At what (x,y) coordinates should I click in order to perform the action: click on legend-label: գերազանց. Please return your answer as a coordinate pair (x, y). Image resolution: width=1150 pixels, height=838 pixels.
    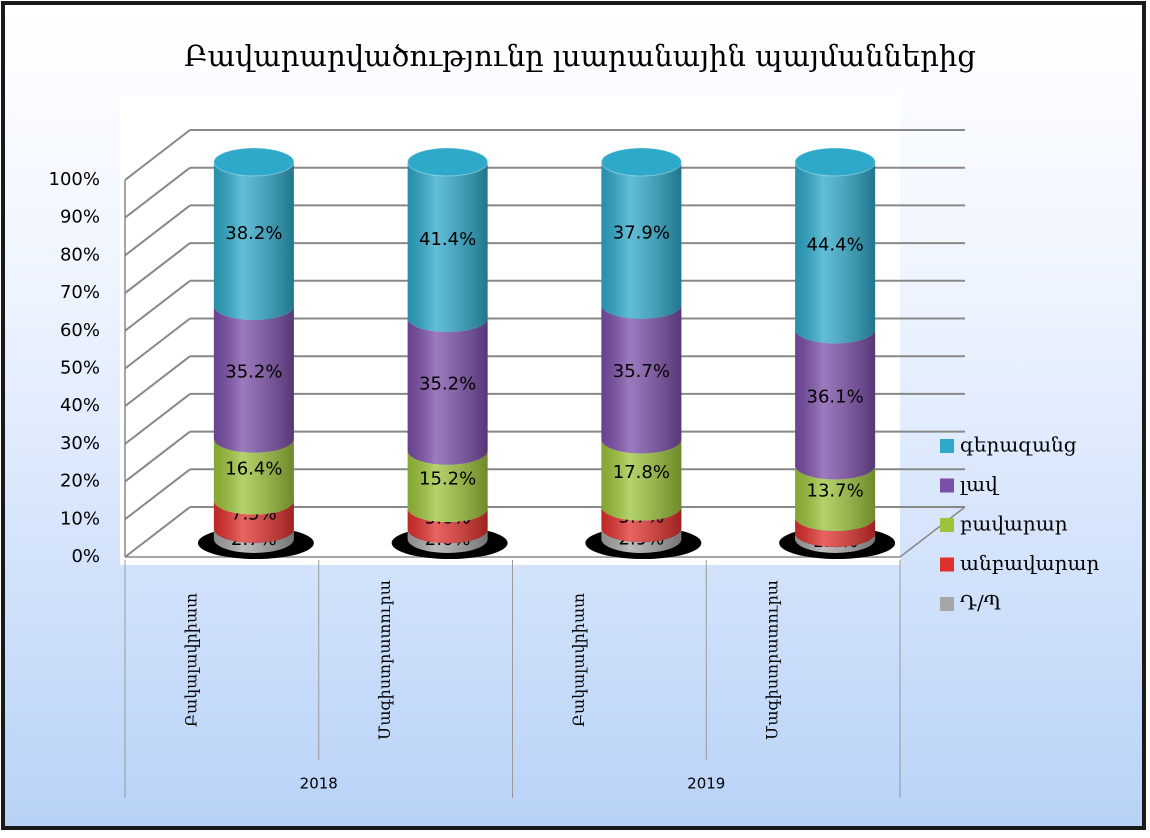
    Looking at the image, I should click on (1018, 445).